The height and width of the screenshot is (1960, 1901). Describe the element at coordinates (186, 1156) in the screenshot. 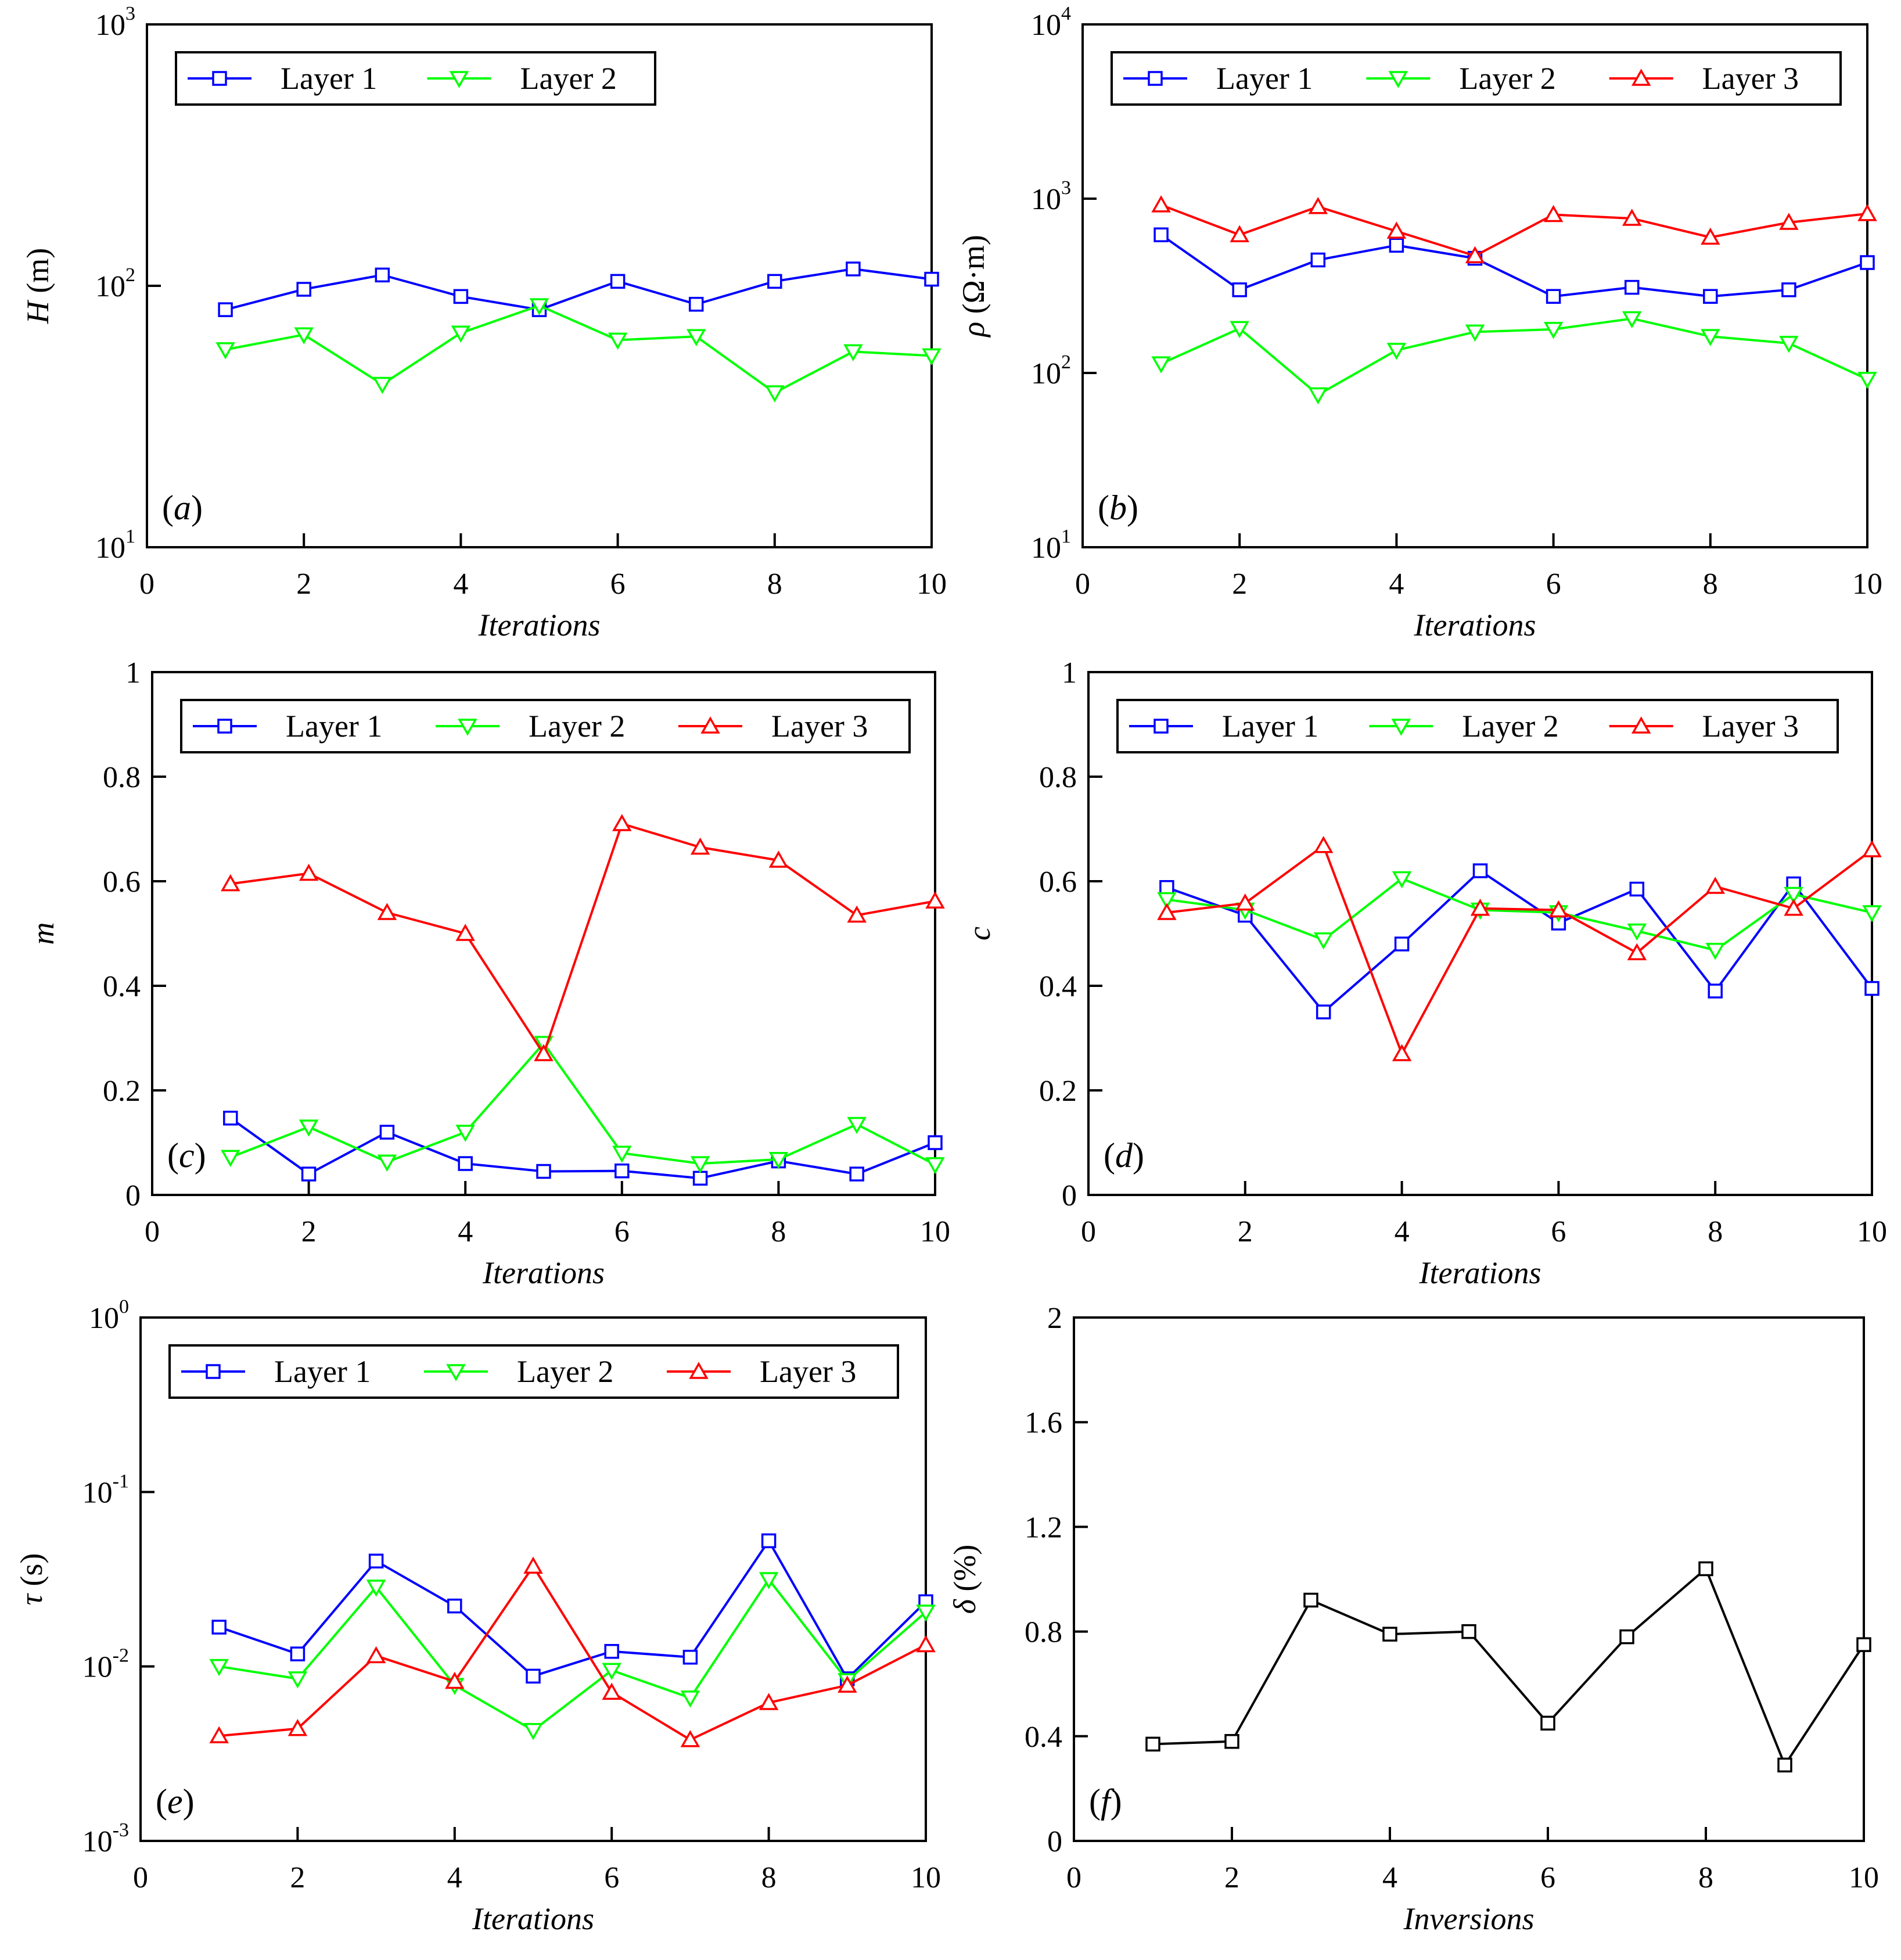

I see `panel-label: (c)` at that location.